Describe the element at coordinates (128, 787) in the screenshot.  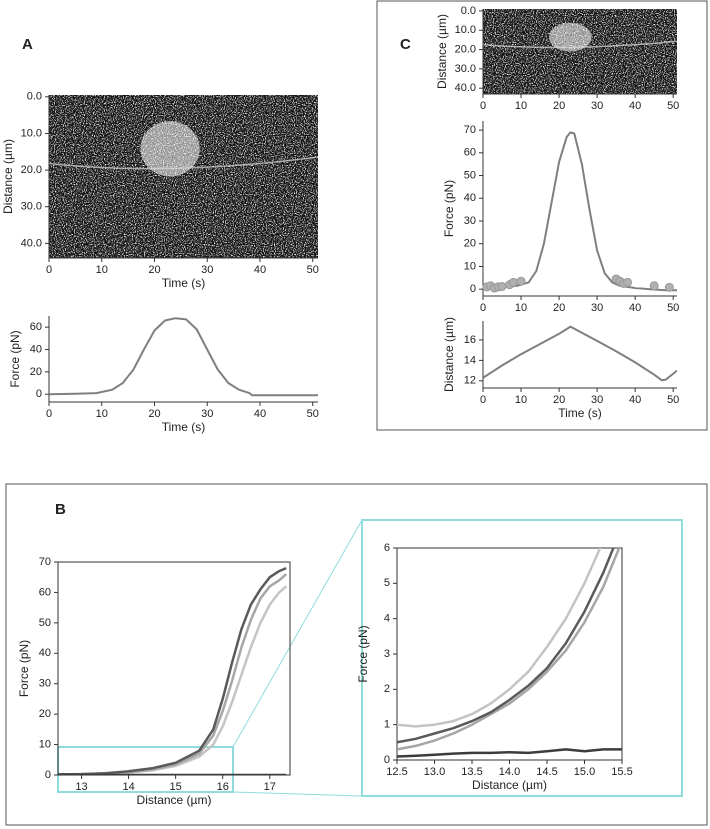
I see `x-tick-label: 14` at that location.